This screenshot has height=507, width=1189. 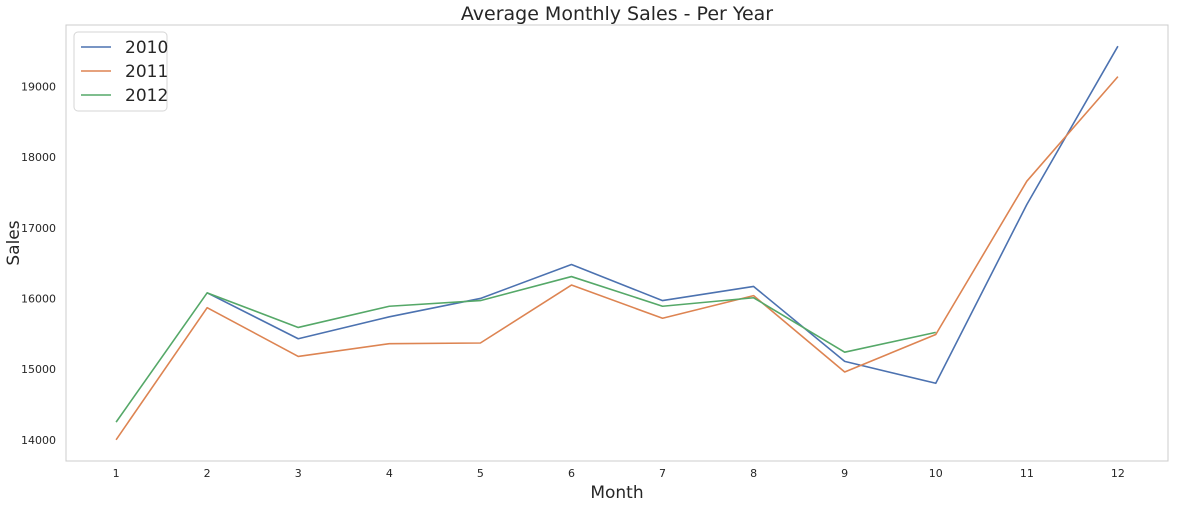 What do you see at coordinates (146, 48) in the screenshot?
I see `legend-label-2010: 2010` at bounding box center [146, 48].